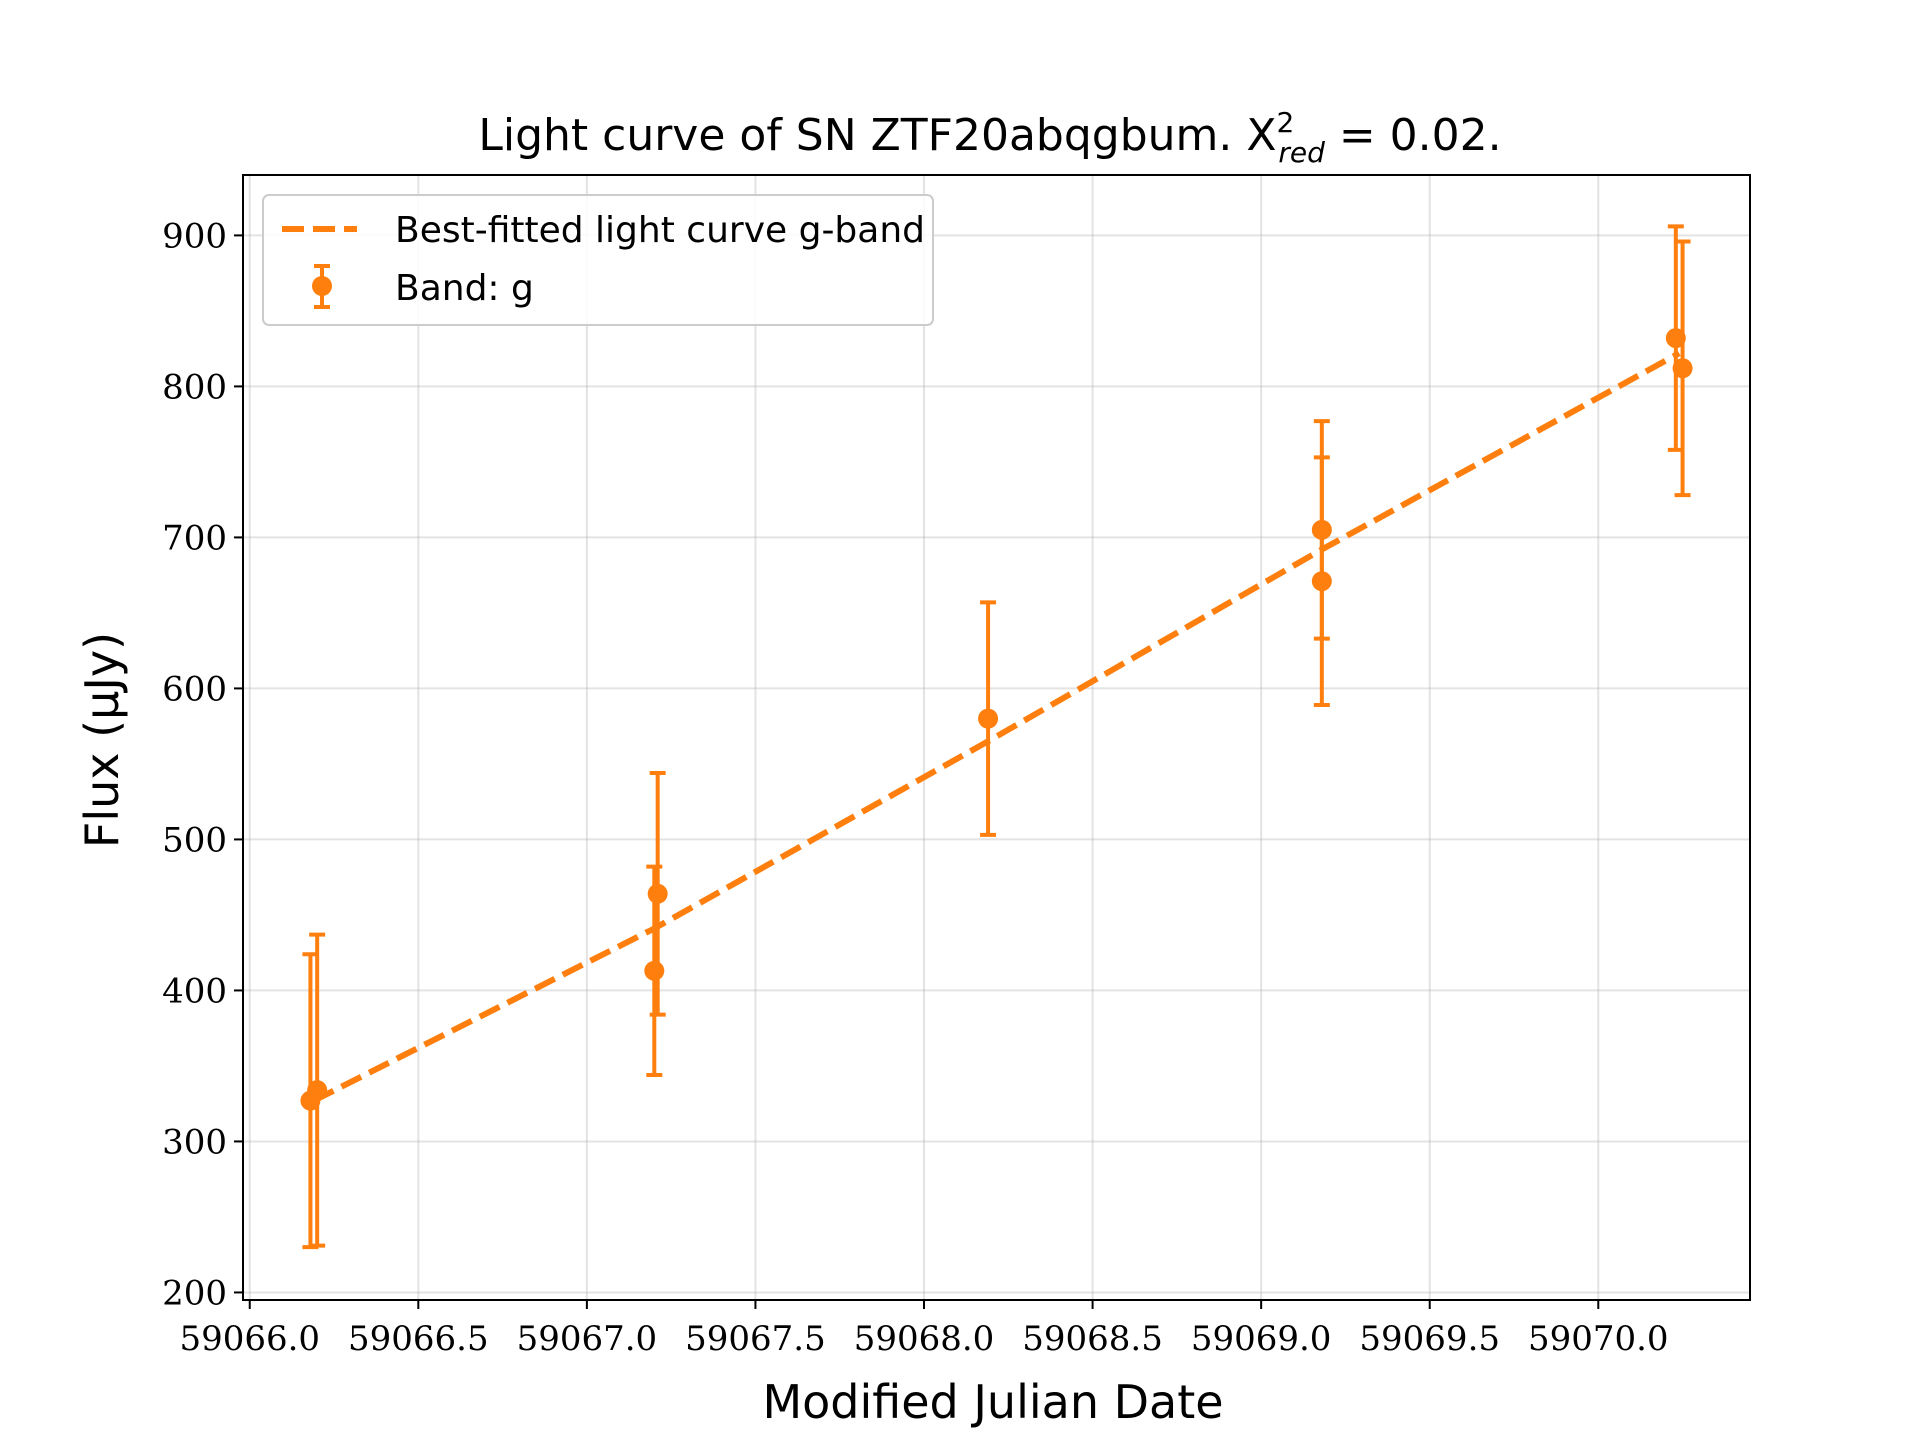  I want to click on y-tick-label: 300, so click(194, 1142).